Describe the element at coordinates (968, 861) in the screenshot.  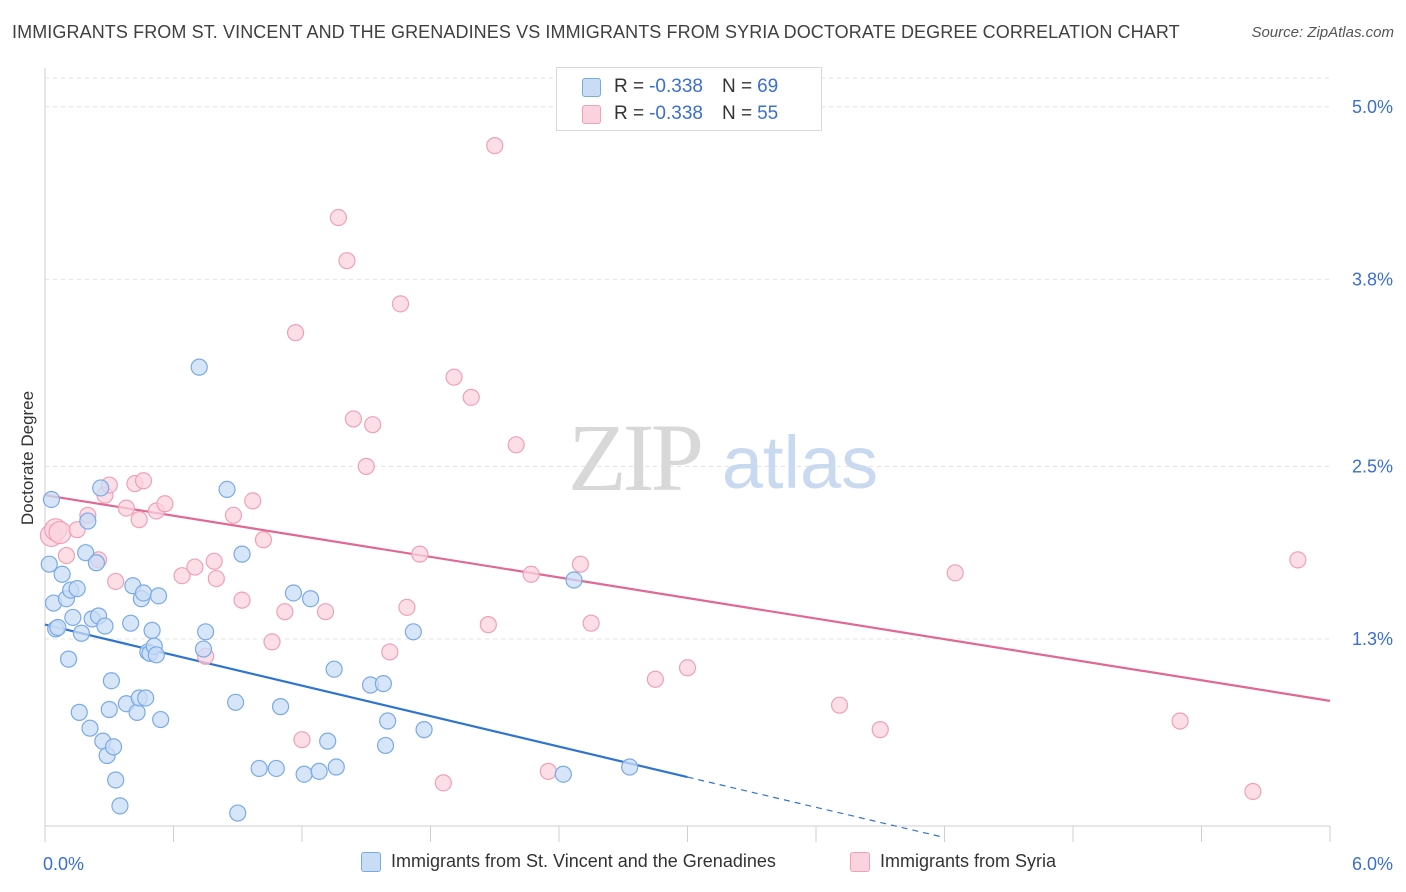
I see `legend-label-syria: Immigrants from Syria` at that location.